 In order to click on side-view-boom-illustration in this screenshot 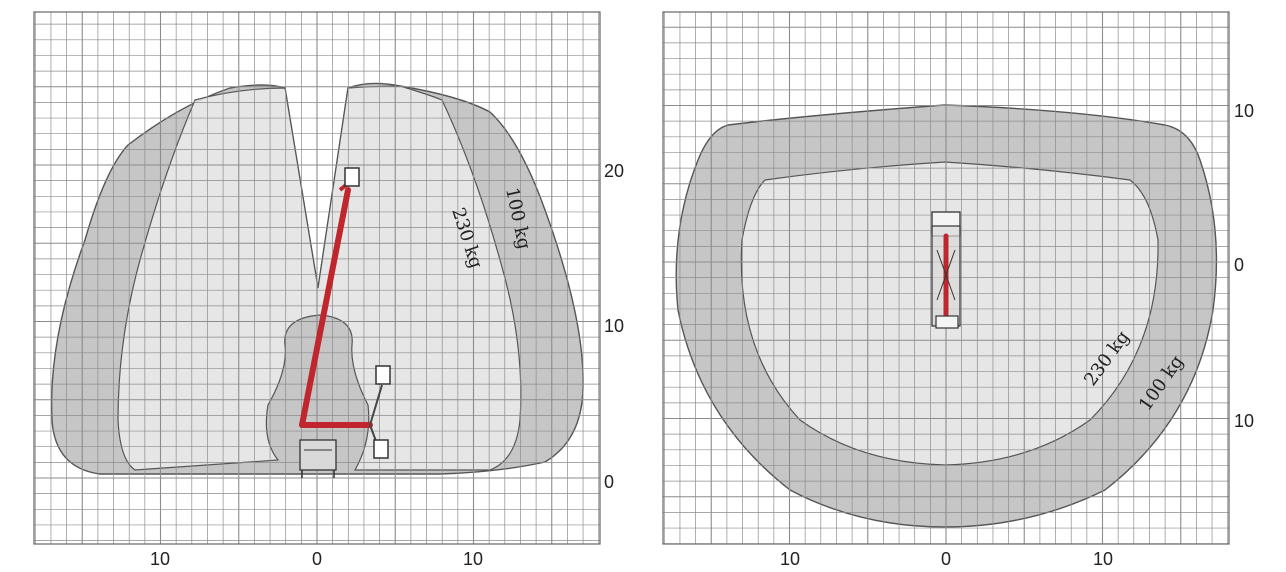, I will do `click(345, 322)`.